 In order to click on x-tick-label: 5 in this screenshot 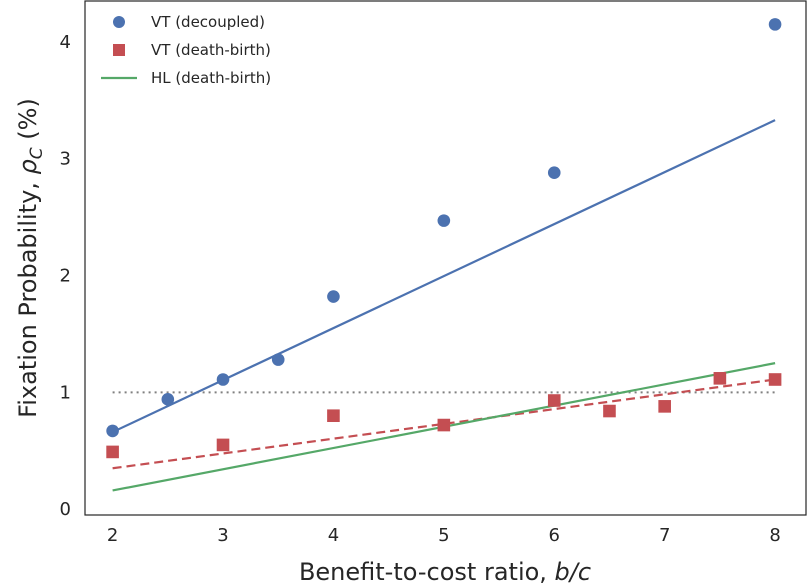, I will do `click(443, 535)`.